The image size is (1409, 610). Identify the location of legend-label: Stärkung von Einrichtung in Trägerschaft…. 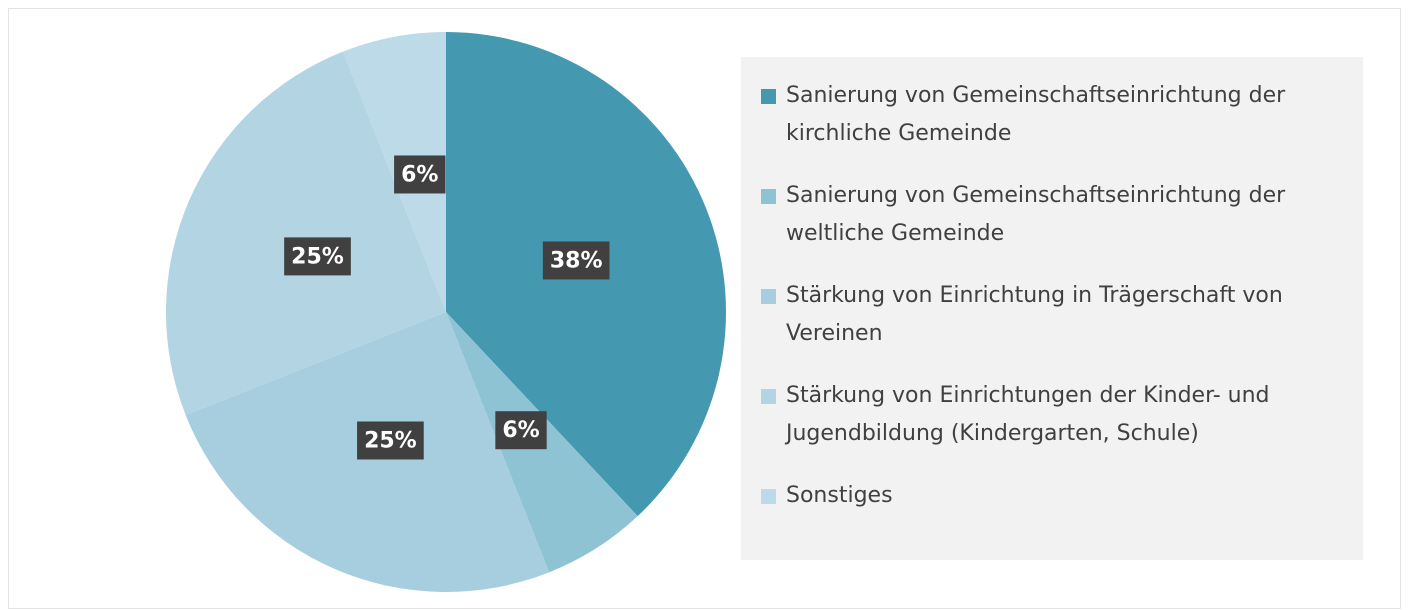
(1034, 314).